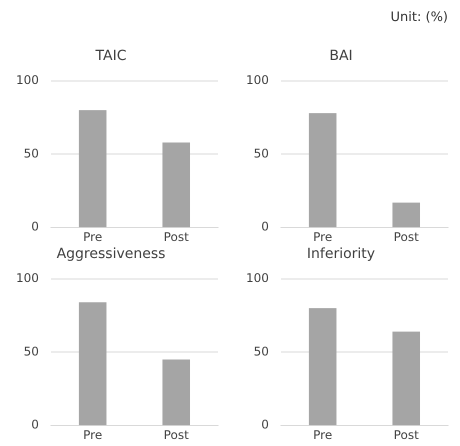 This screenshot has height=446, width=460. What do you see at coordinates (341, 56) in the screenshot?
I see `chart-title: BAI` at bounding box center [341, 56].